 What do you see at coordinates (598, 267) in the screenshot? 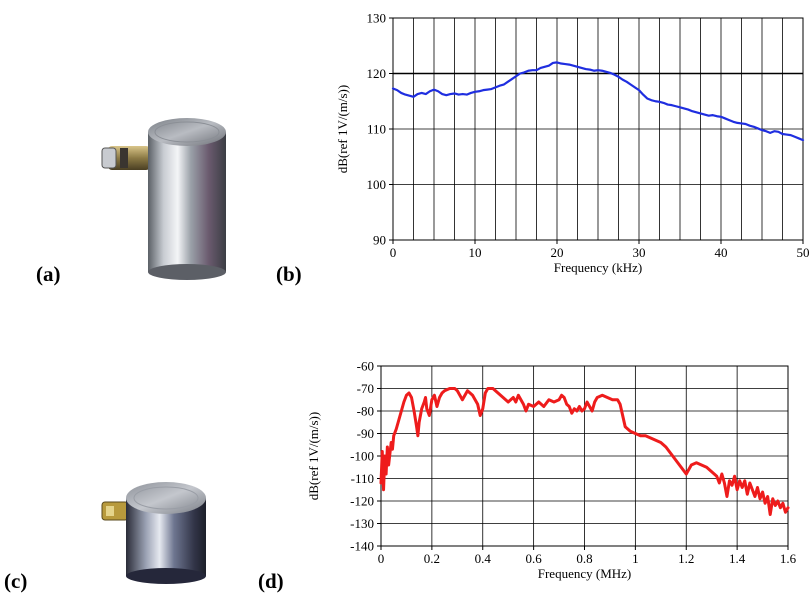
I see `x-axis-title: Frequency (kHz)` at bounding box center [598, 267].